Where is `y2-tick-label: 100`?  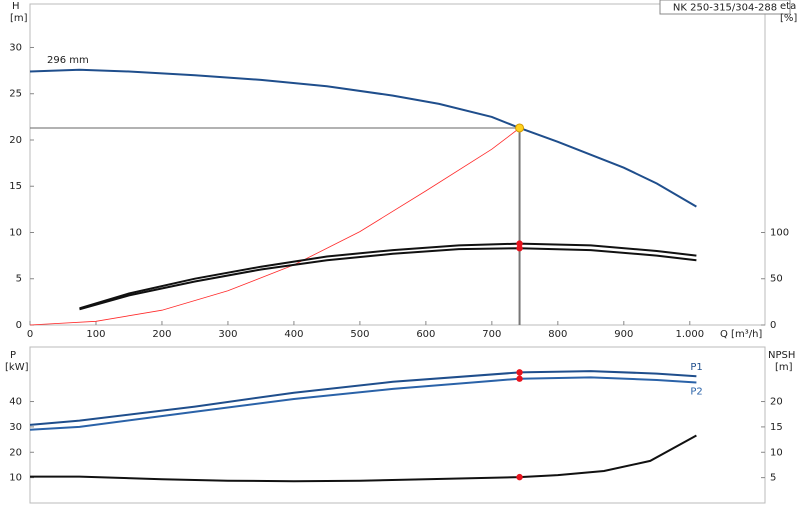
y2-tick-label: 100 is located at coordinates (779, 232).